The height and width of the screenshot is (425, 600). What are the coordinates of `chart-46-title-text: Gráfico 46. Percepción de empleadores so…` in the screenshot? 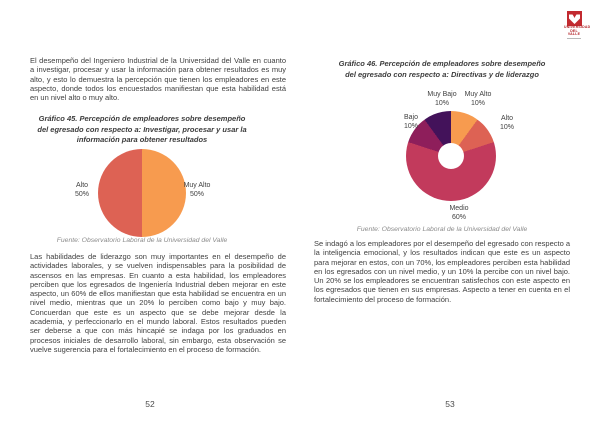 It's located at (442, 69).